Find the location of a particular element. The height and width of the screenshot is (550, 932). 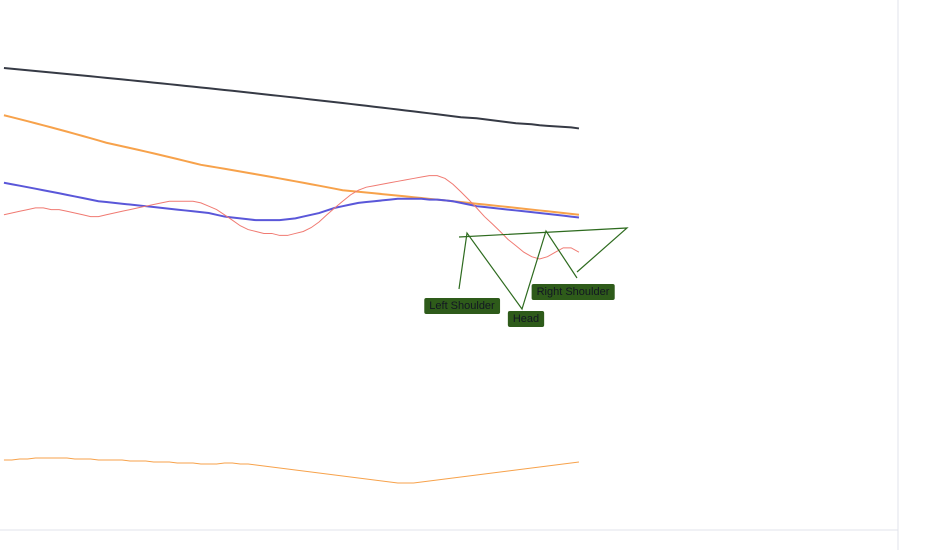

pattern-label: Left Shoulder is located at coordinates (462, 306).